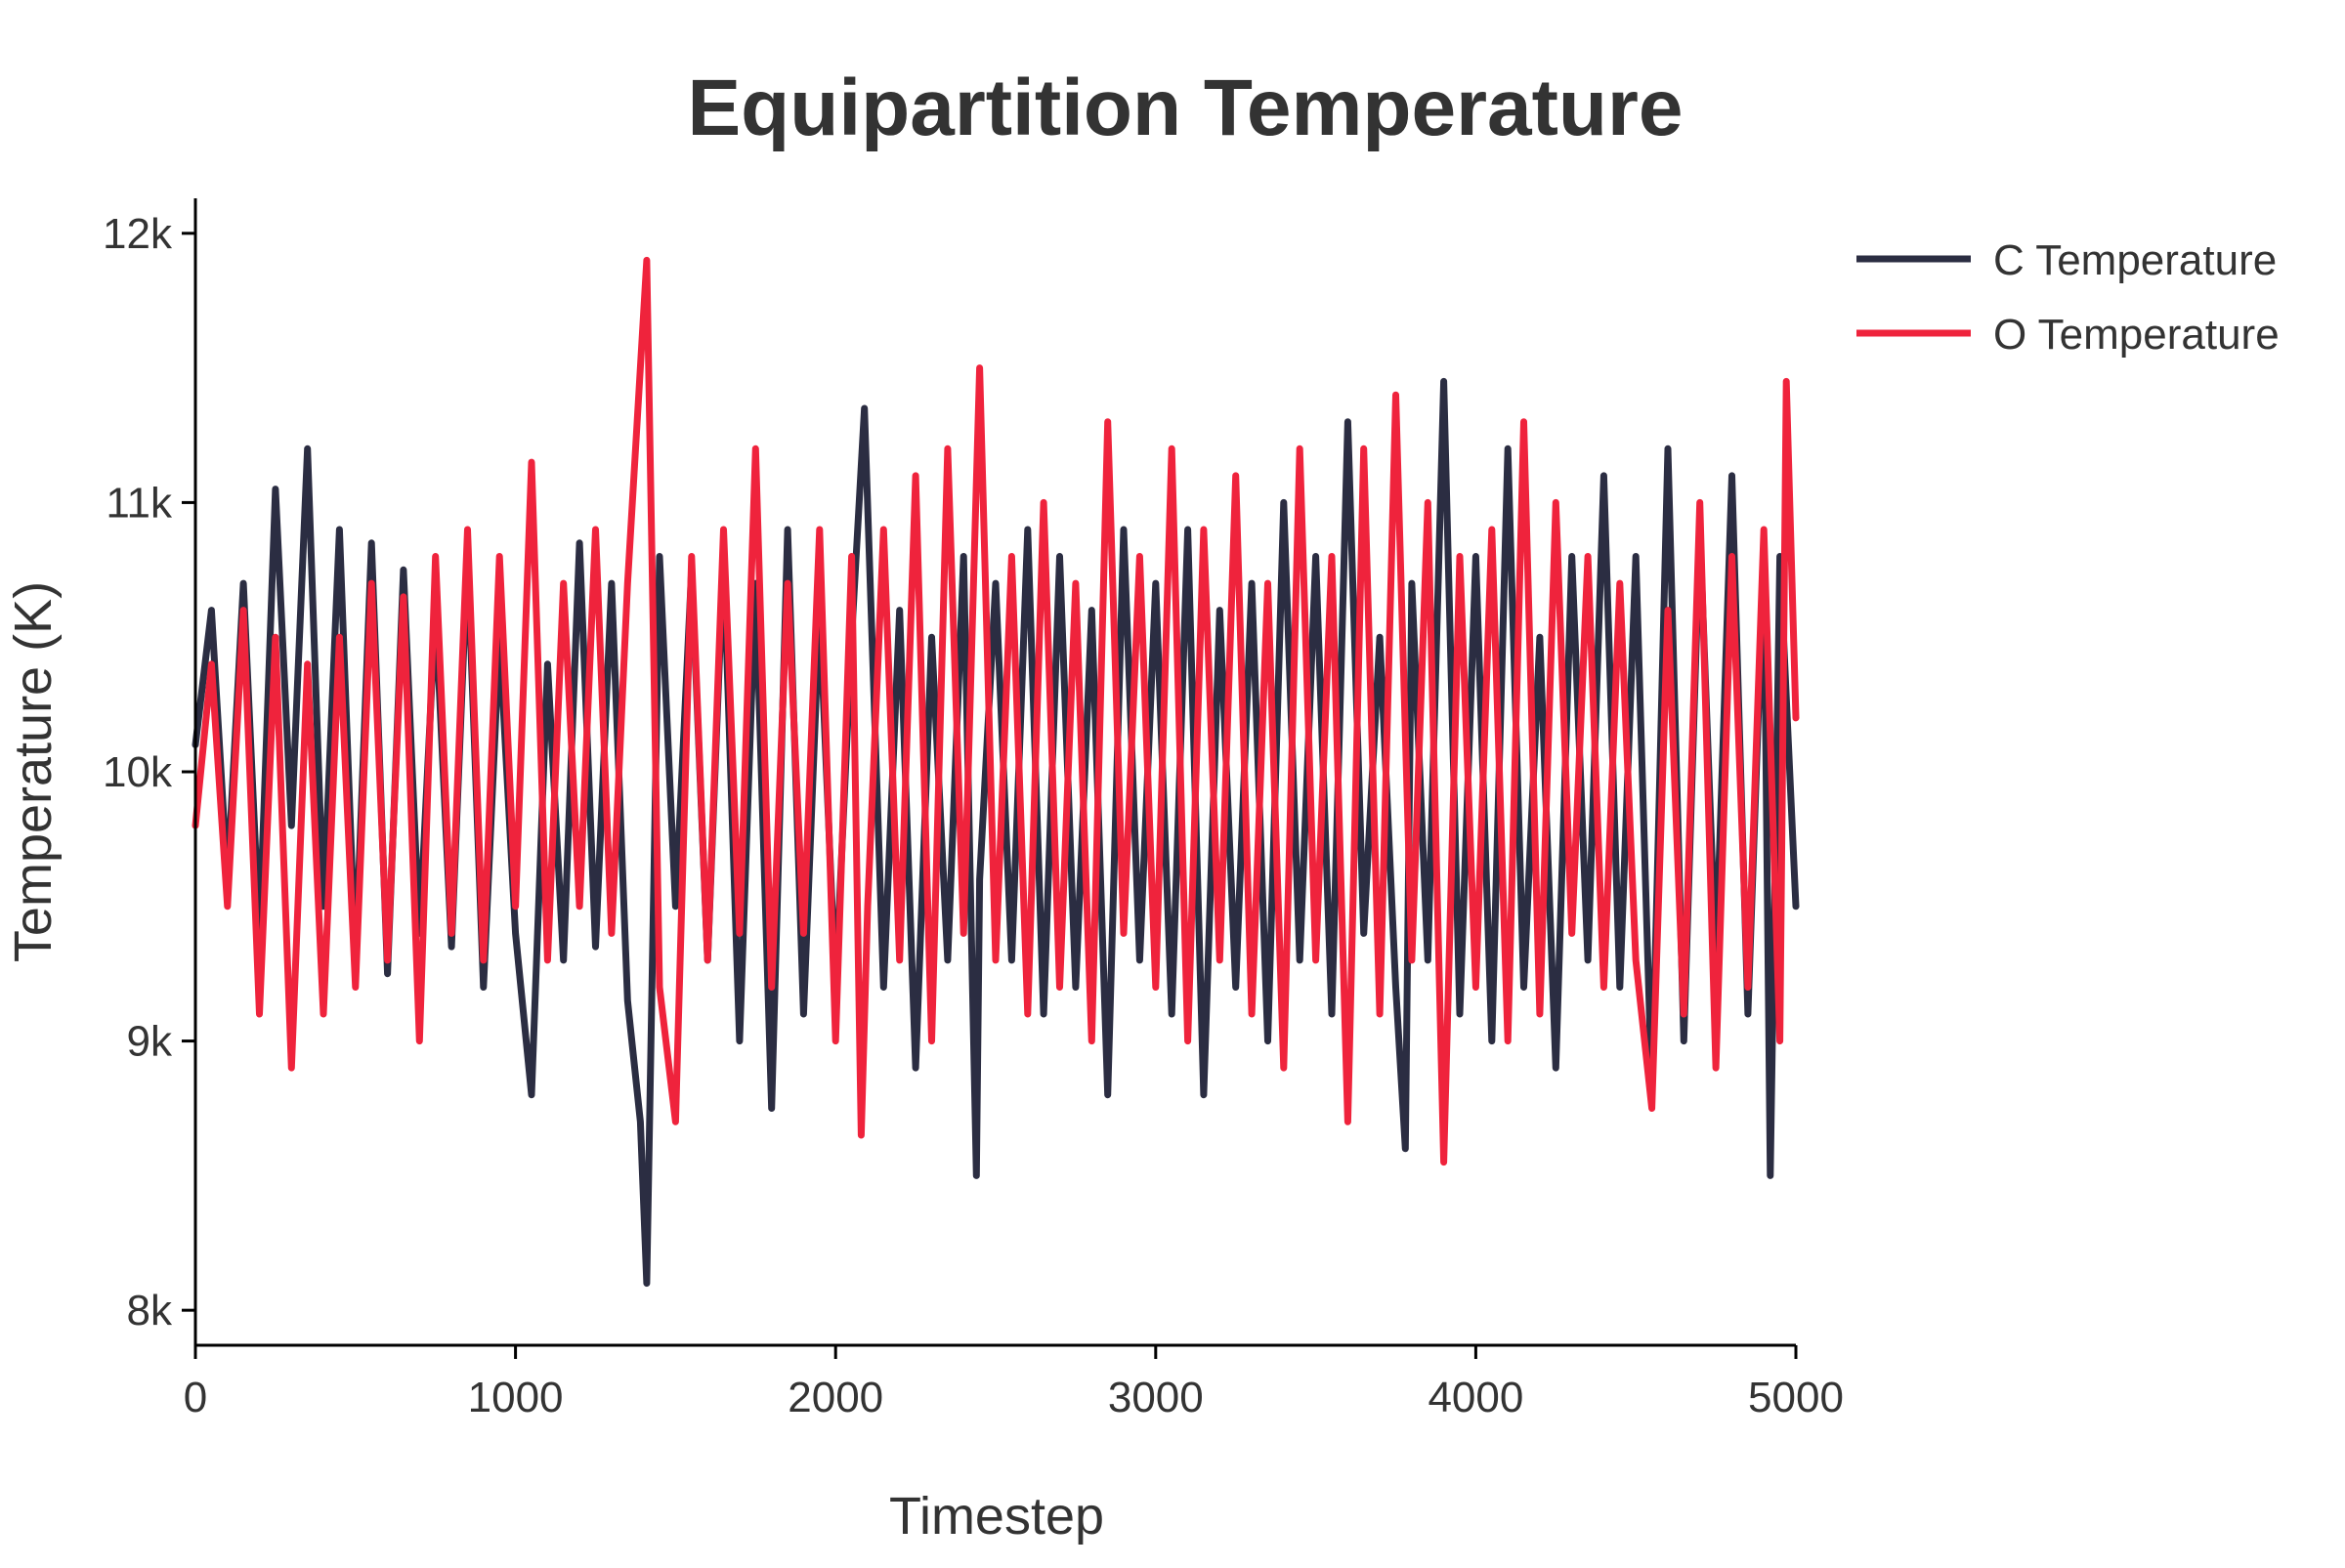 The image size is (2345, 1568). I want to click on legend-label: O Temperature, so click(2136, 335).